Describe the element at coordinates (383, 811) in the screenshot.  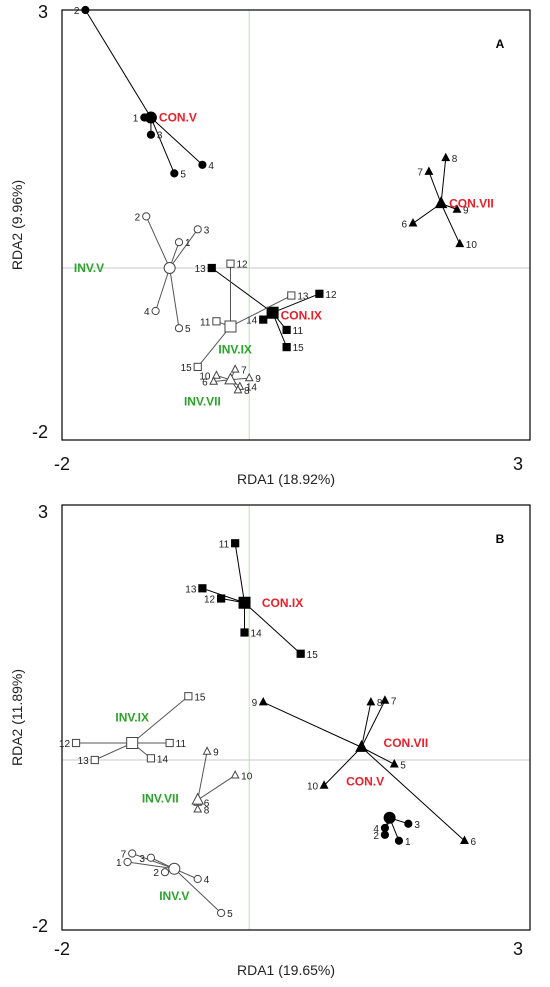
I see `group-con-v: 4 3 2 1 CON.V` at that location.